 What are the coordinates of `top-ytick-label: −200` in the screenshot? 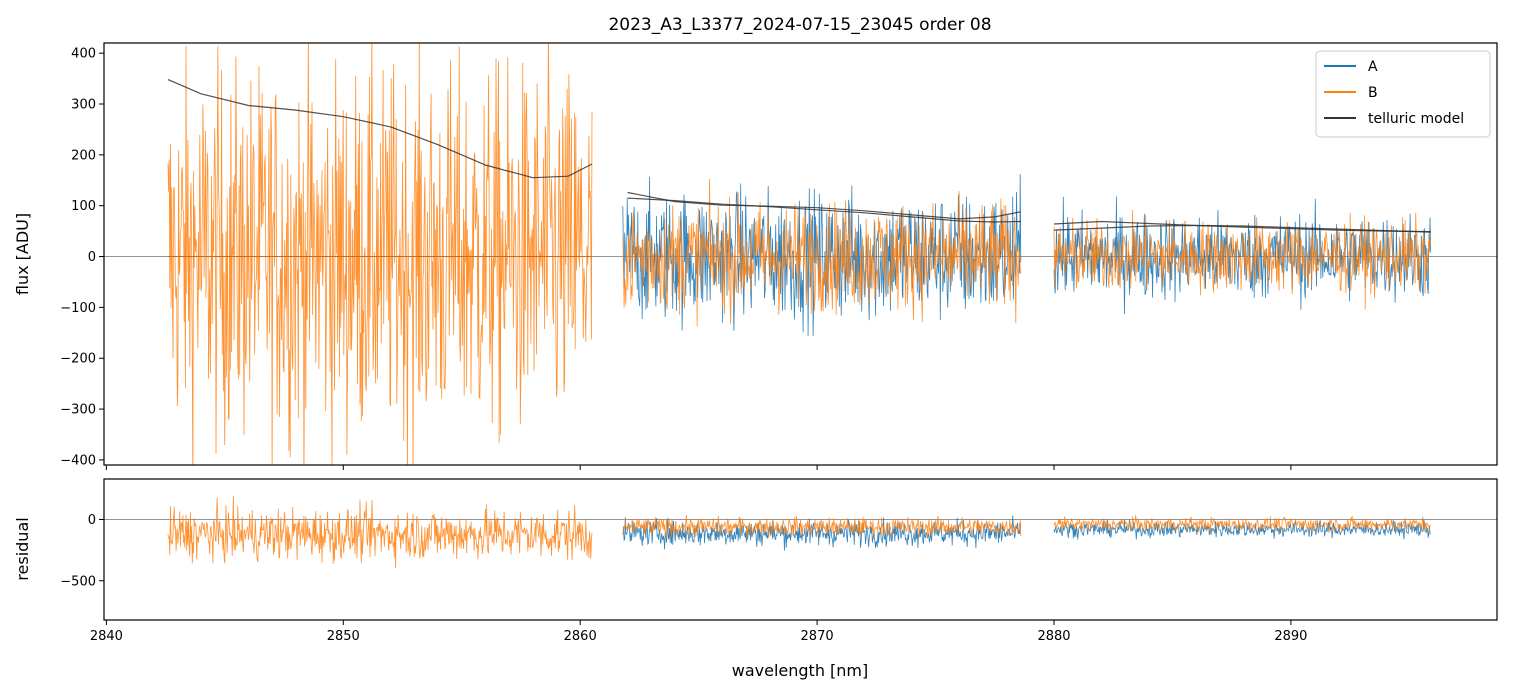 It's located at (78, 359).